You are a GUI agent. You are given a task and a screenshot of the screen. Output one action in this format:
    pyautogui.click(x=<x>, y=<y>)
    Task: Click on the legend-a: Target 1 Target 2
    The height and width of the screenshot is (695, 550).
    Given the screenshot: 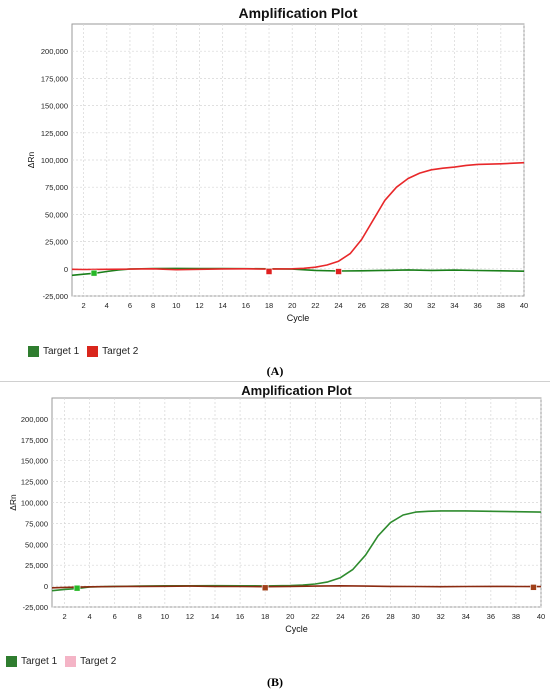 What is the action you would take?
    pyautogui.click(x=83, y=351)
    